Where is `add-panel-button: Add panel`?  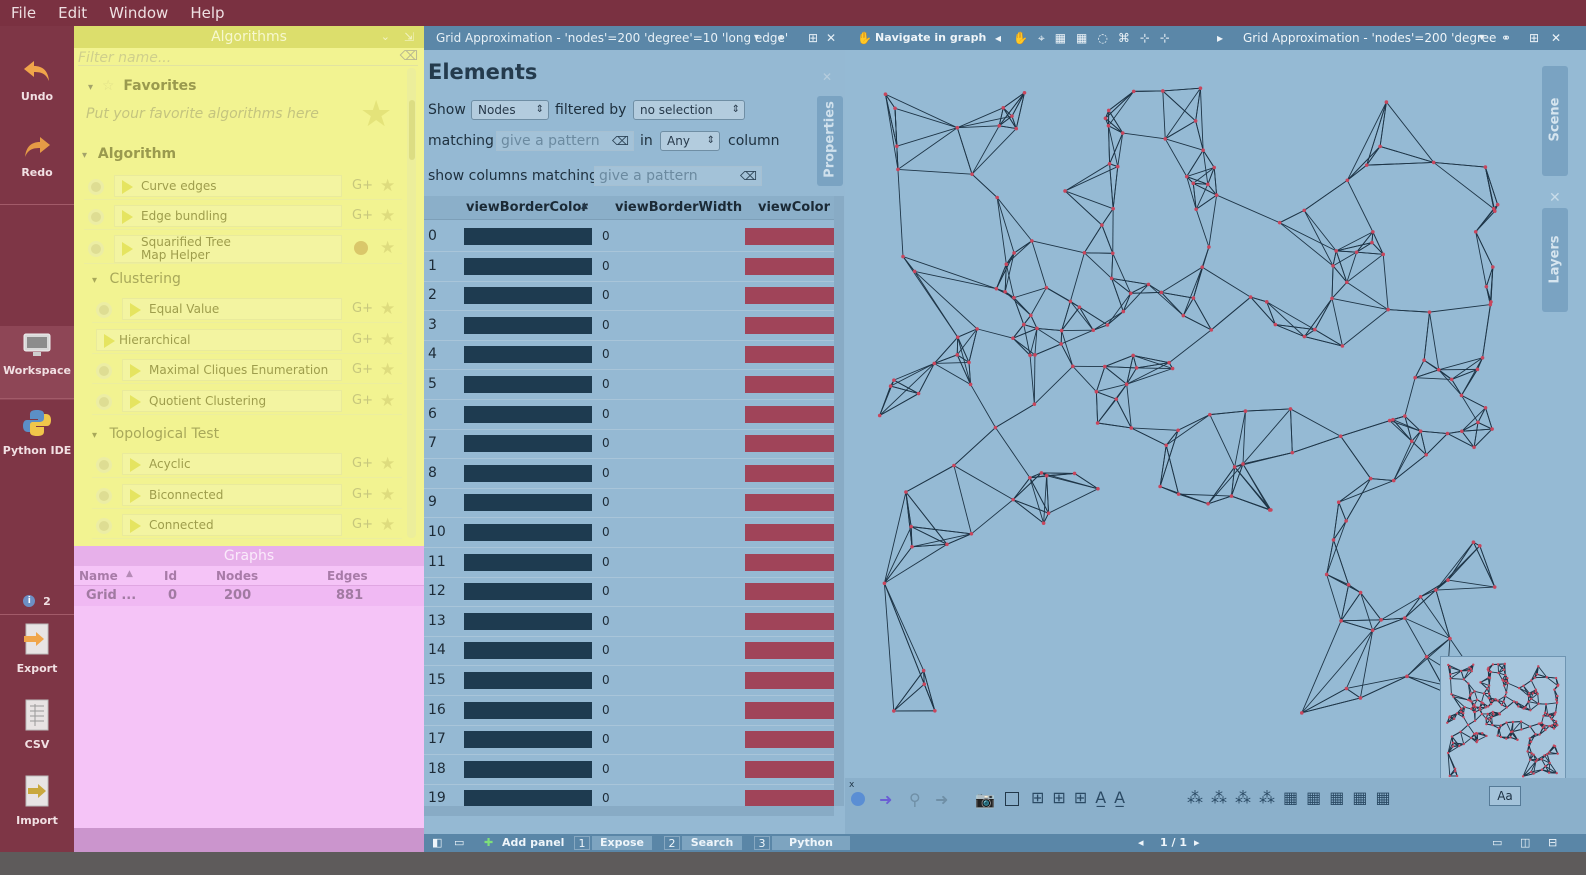 add-panel-button: Add panel is located at coordinates (533, 842).